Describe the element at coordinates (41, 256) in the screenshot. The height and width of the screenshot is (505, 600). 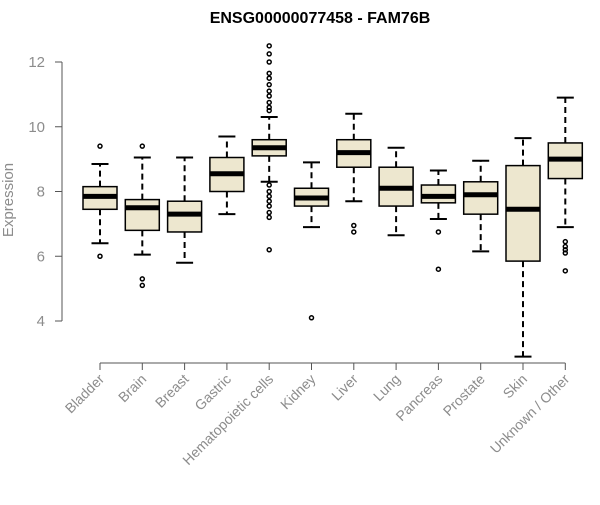
I see `y-tick-label: 6` at that location.